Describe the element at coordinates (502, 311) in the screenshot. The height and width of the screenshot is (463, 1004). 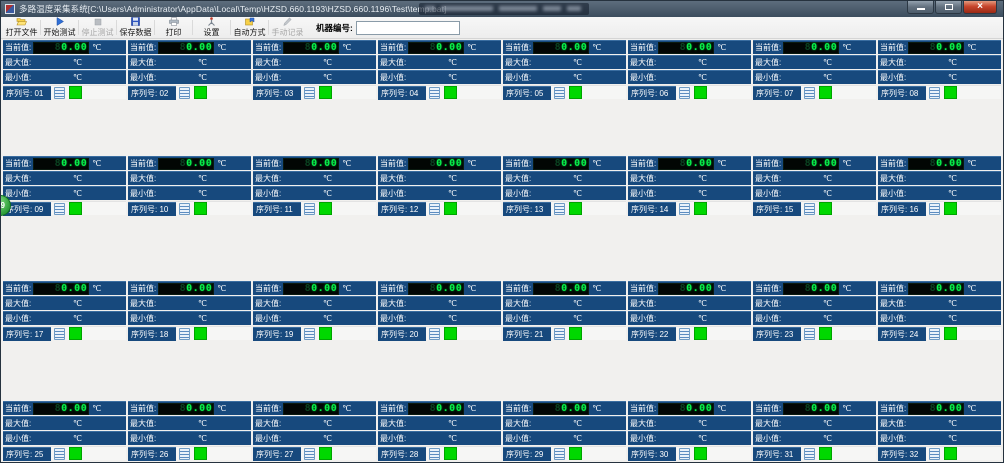
I see `panel-strip: 当前值: 8 0.00 ℃ 最大值: ℃ 最小值: ℃ 序列号: 17 当前值:` at that location.